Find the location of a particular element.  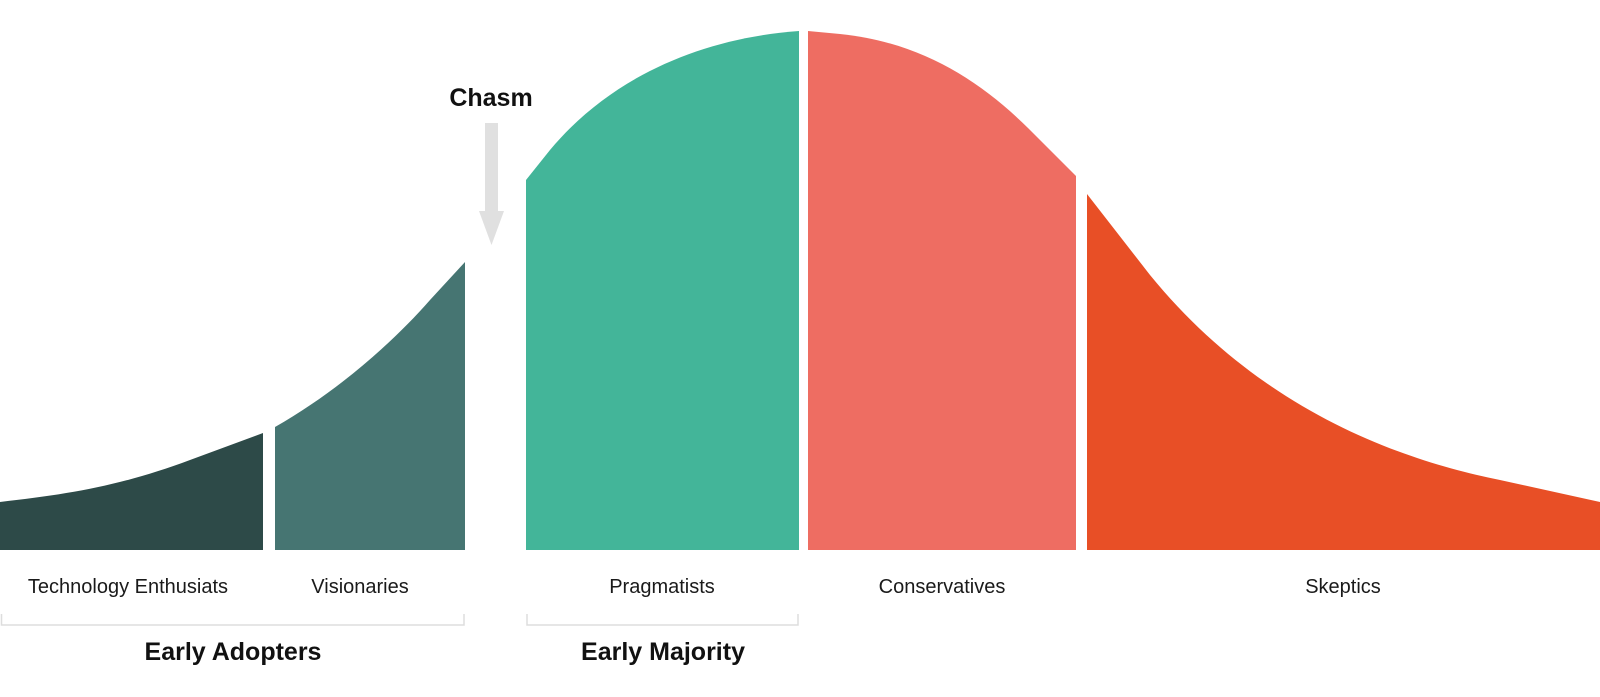

group-label-early-majority: Early Majority is located at coordinates (663, 652).